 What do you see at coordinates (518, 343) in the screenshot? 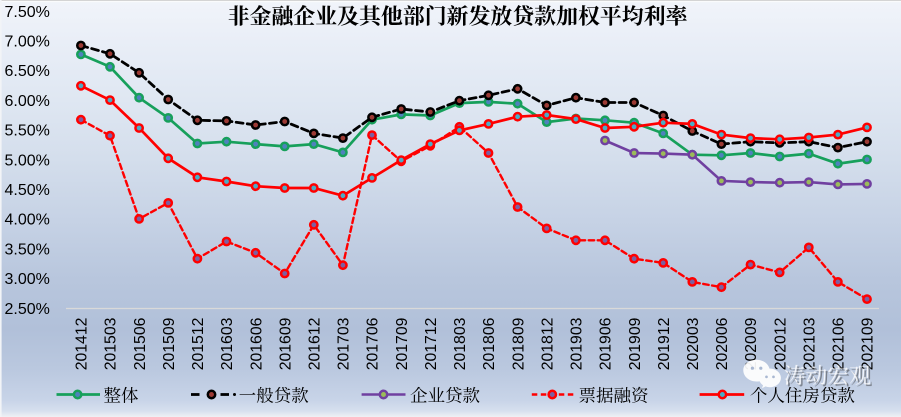
I see `svg-text: 201809` at bounding box center [518, 343].